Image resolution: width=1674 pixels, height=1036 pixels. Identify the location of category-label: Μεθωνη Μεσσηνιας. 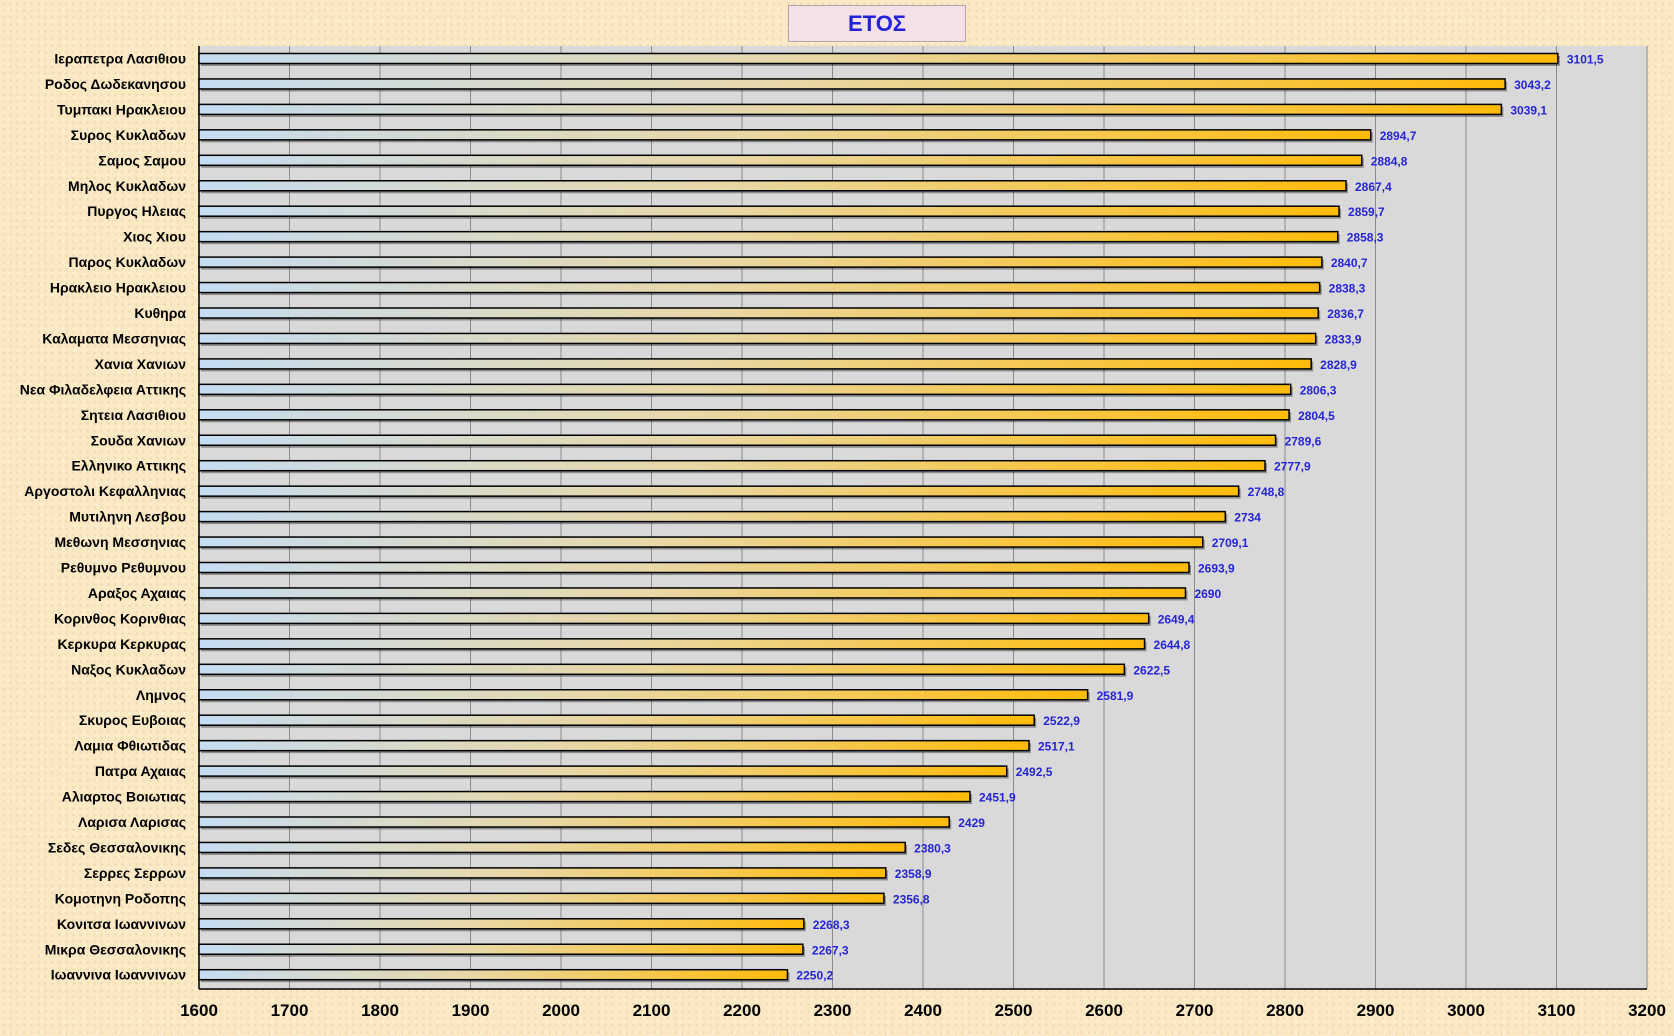
(120, 542).